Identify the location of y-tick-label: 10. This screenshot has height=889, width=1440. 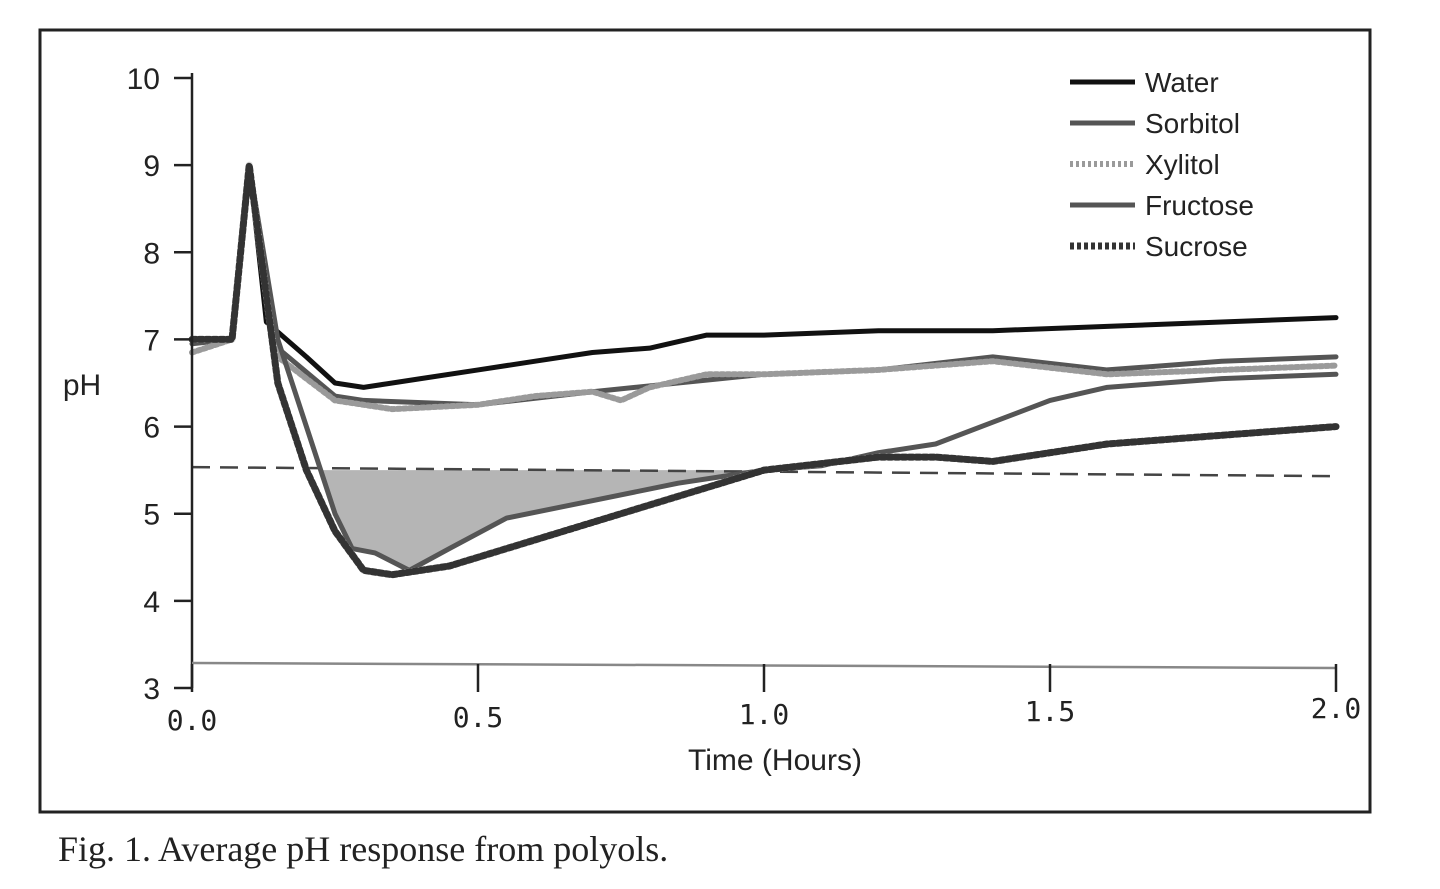
(143, 79).